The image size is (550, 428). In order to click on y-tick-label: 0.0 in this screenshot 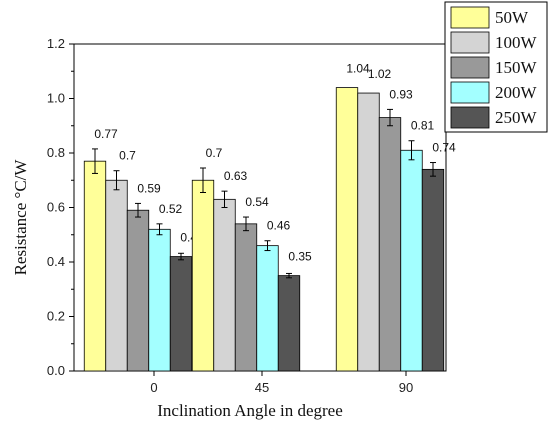, I will do `click(56, 370)`.